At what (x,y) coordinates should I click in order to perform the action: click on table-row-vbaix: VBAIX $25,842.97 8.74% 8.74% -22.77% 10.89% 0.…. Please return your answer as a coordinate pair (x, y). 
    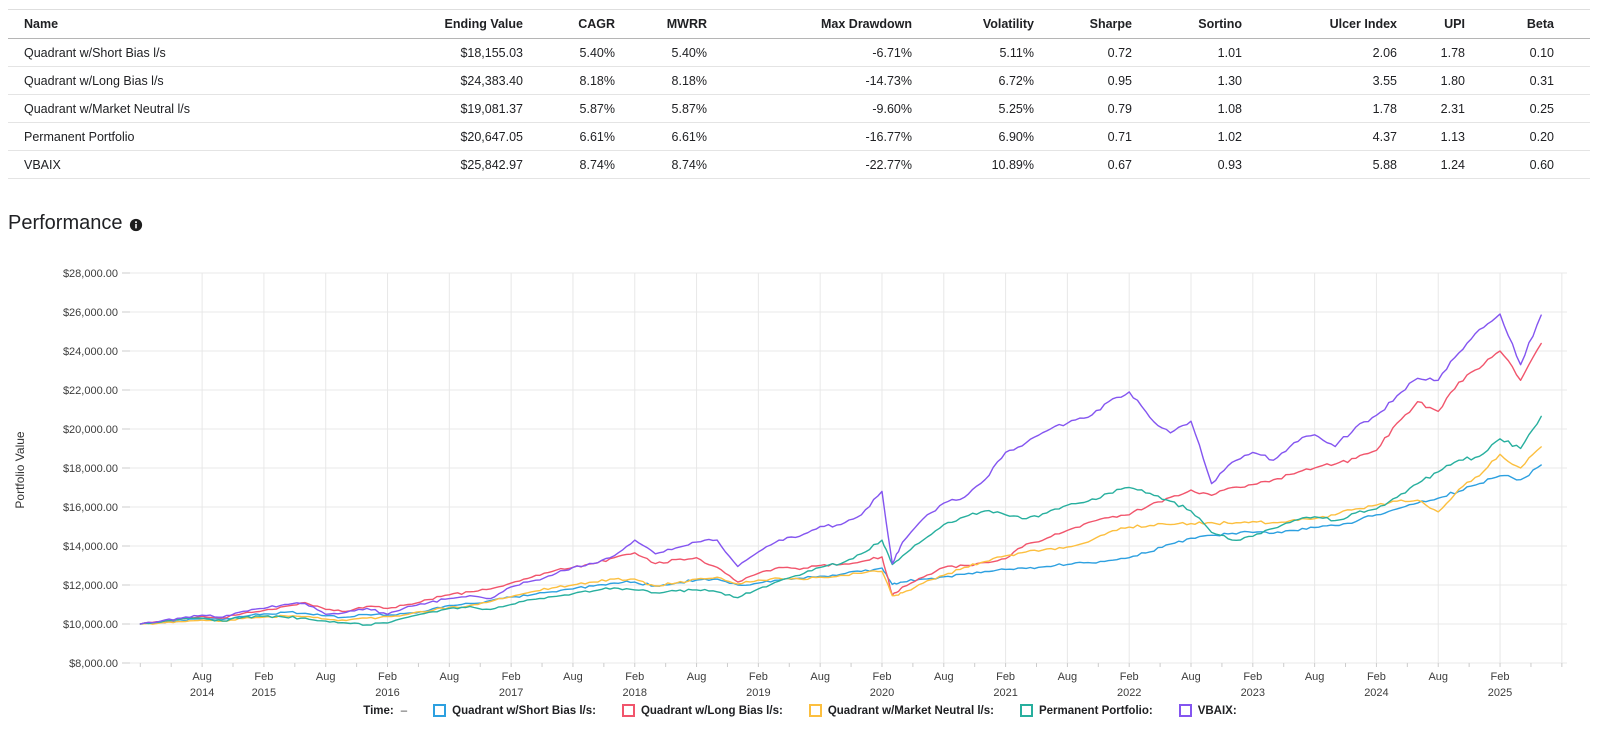
    Looking at the image, I should click on (799, 164).